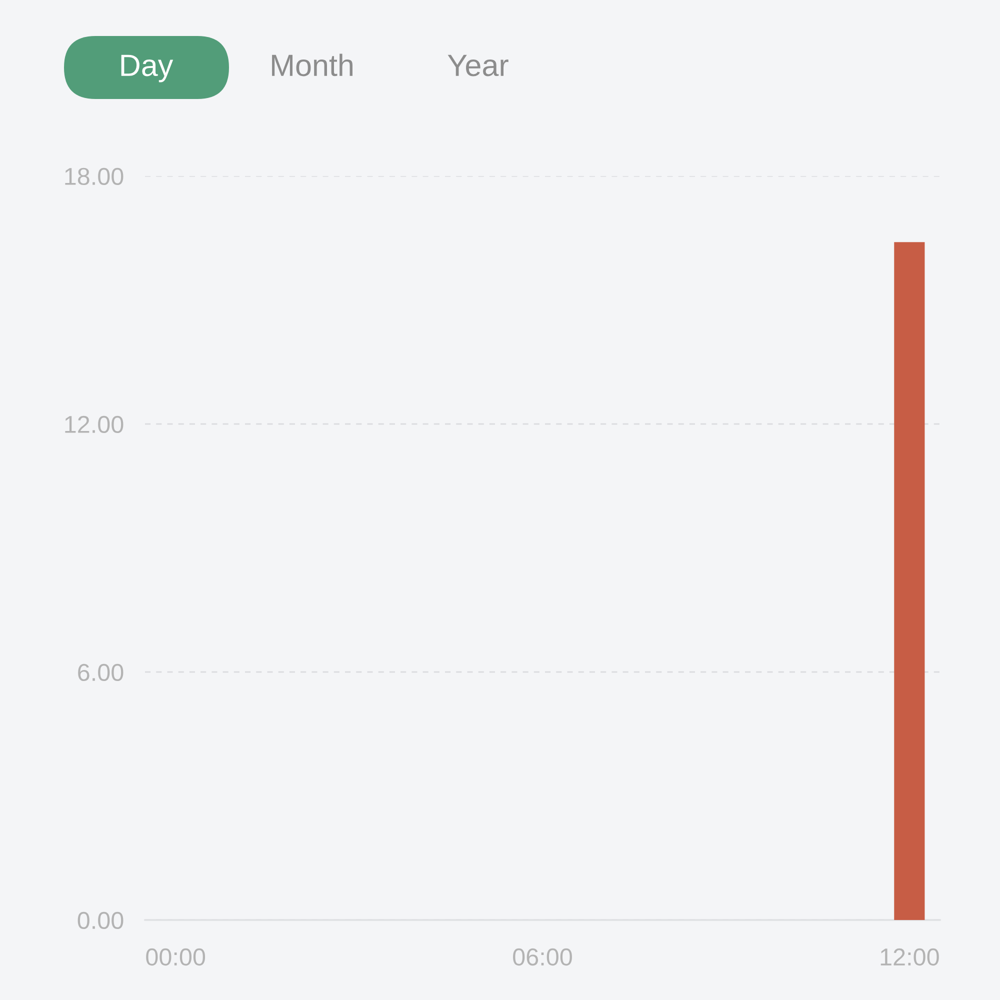 This screenshot has height=1000, width=1000. Describe the element at coordinates (909, 957) in the screenshot. I see `x-tick-label: 12:00` at that location.